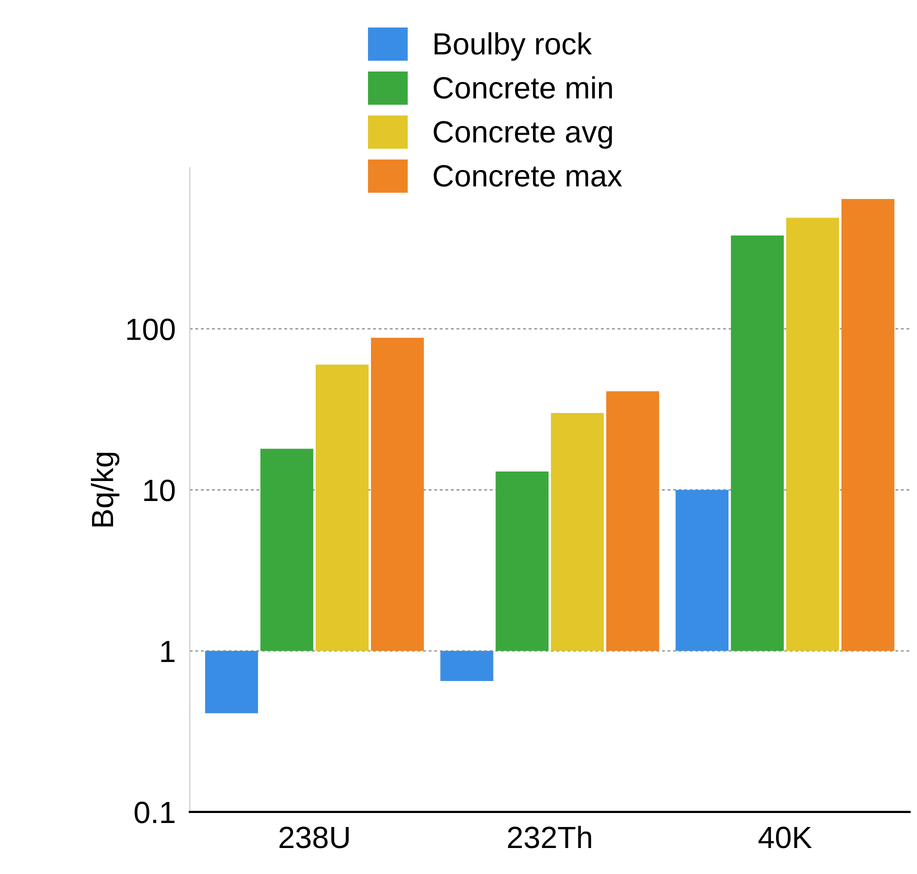 Image resolution: width=917 pixels, height=874 pixels. Describe the element at coordinates (523, 87) in the screenshot. I see `legend-label: Concrete min` at that location.